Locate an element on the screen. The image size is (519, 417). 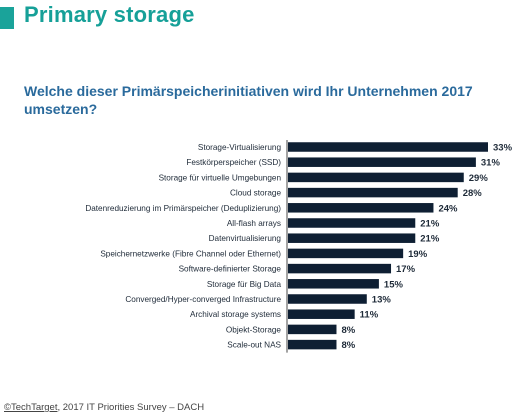
category-label: Cloud storage is located at coordinates (255, 193).